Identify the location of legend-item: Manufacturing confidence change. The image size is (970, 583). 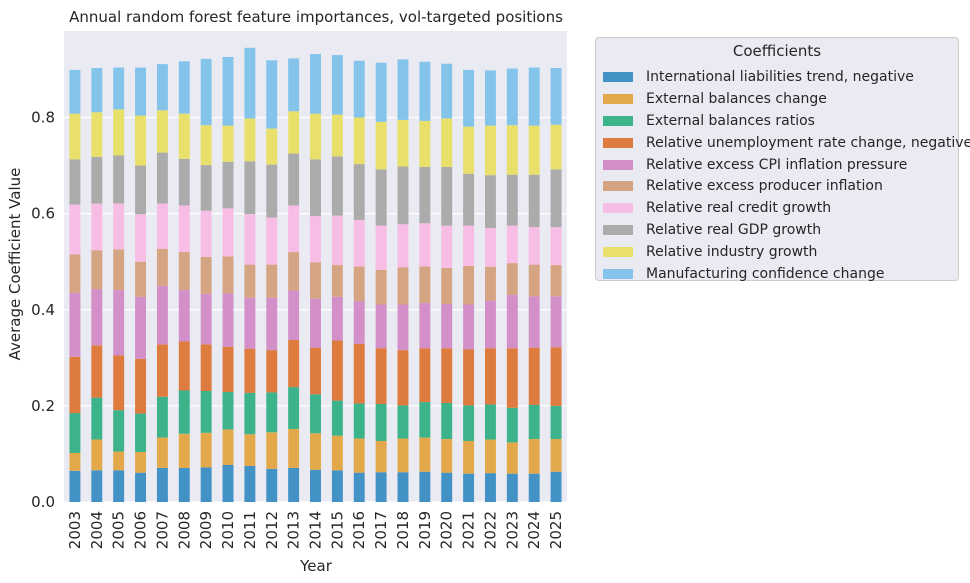
(777, 274).